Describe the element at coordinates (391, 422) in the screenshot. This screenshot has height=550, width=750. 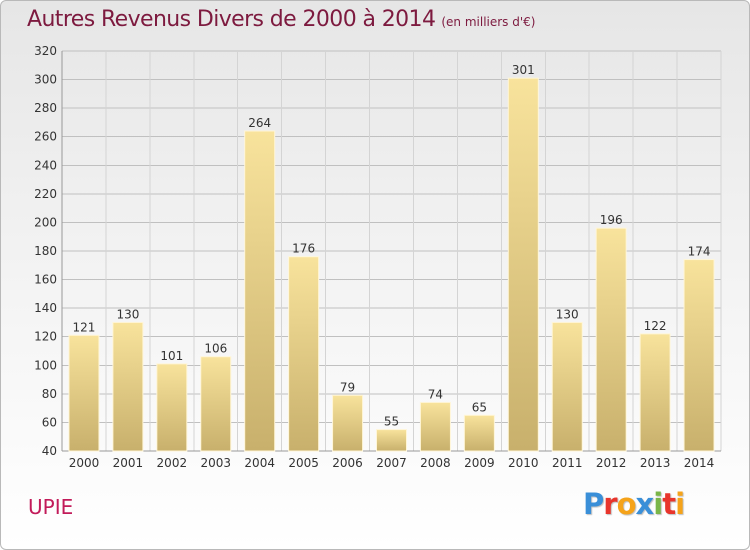
I see `bar-value-label: 55` at that location.